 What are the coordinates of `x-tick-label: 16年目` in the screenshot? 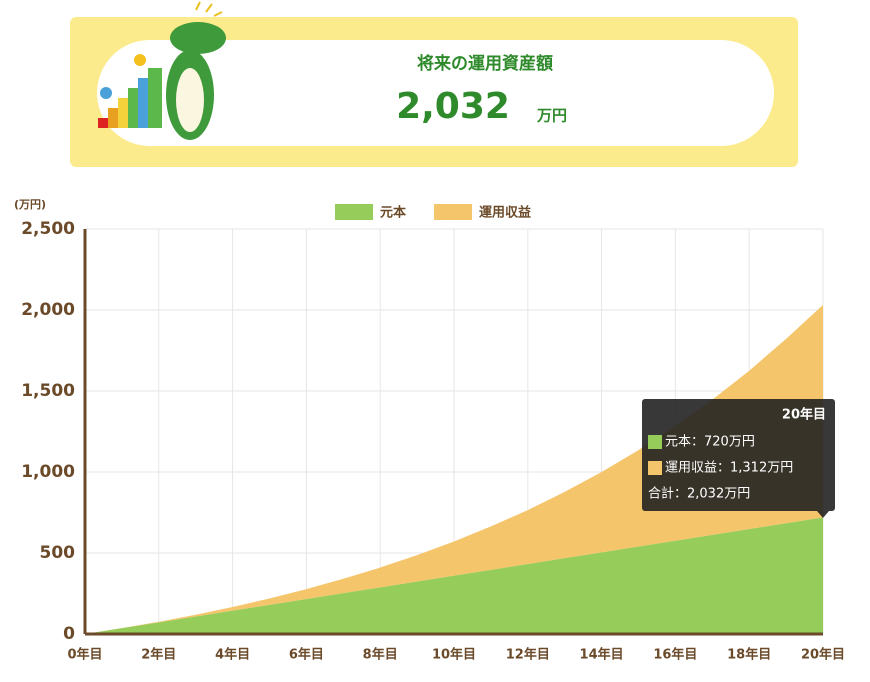 It's located at (675, 655).